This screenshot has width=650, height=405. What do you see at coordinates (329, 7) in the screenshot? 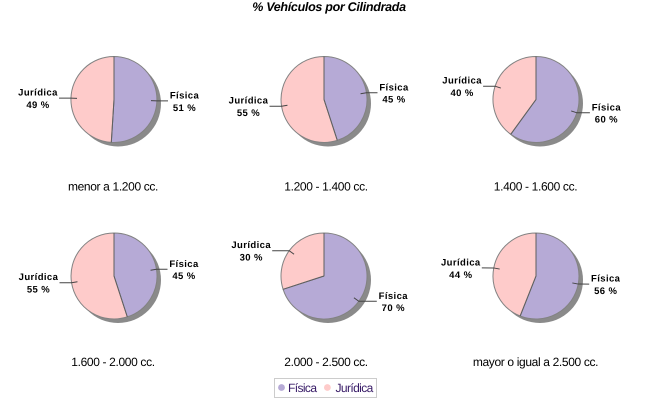
I see `svg-text: % Vehículos por Cilindrada` at bounding box center [329, 7].